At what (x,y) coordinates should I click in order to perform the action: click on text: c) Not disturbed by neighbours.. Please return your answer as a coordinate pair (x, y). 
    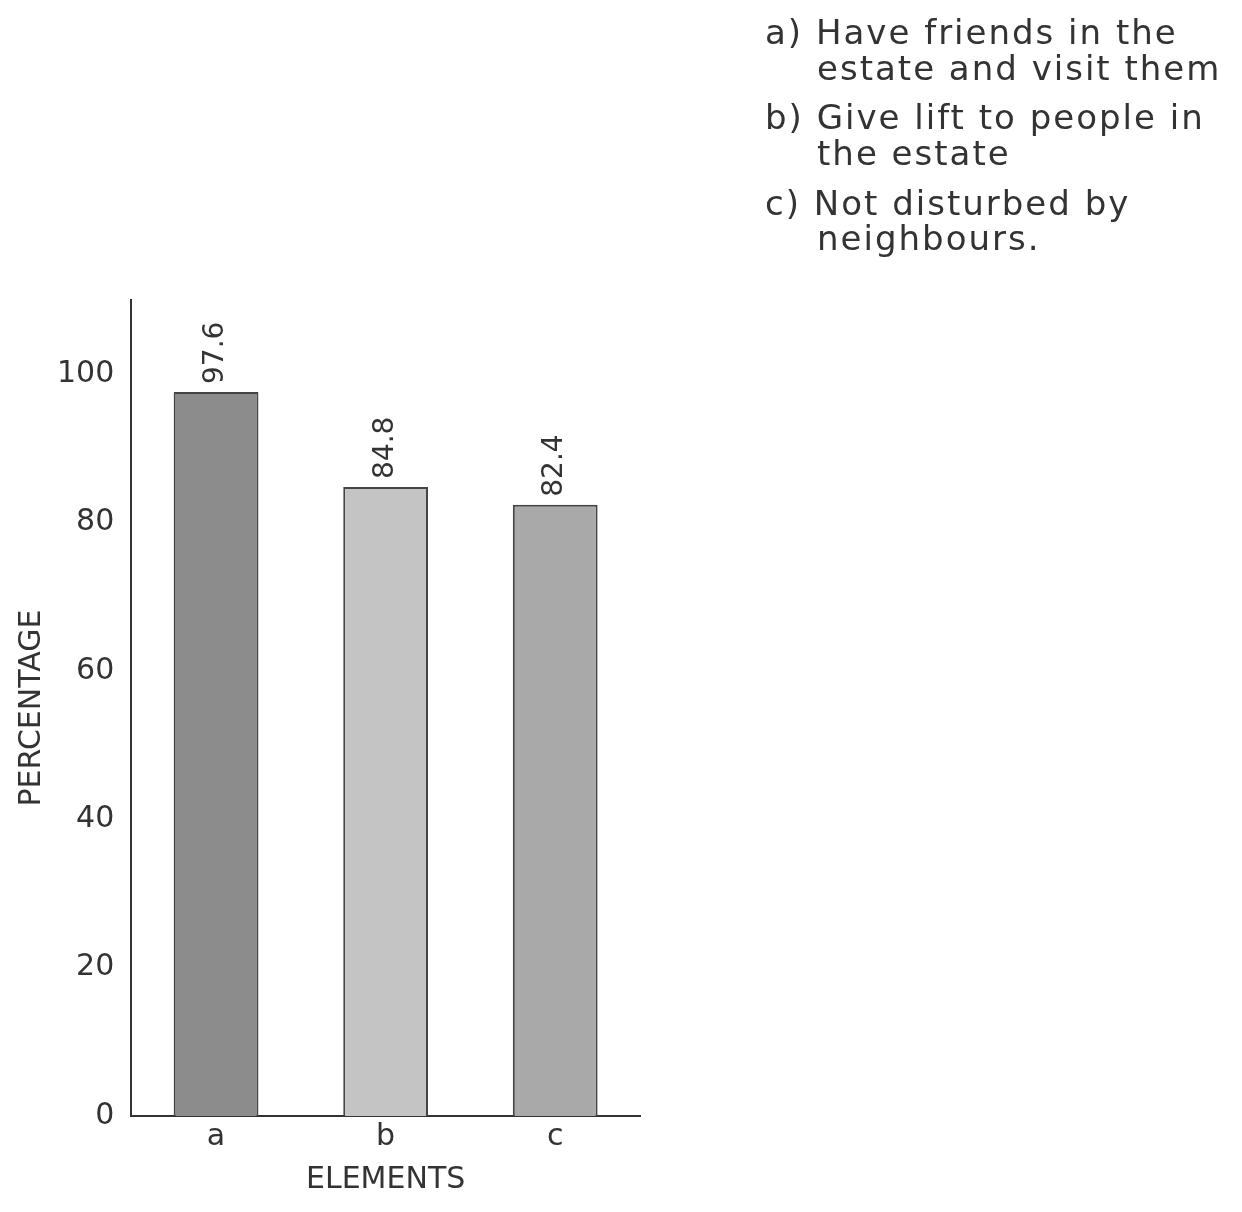
    Looking at the image, I should click on (948, 220).